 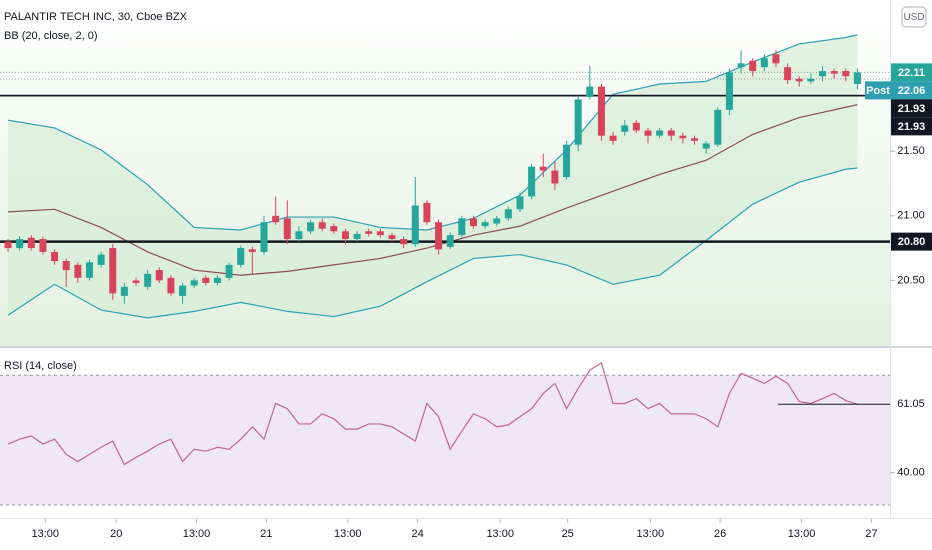 What do you see at coordinates (568, 534) in the screenshot?
I see `x-tick-label: 25` at bounding box center [568, 534].